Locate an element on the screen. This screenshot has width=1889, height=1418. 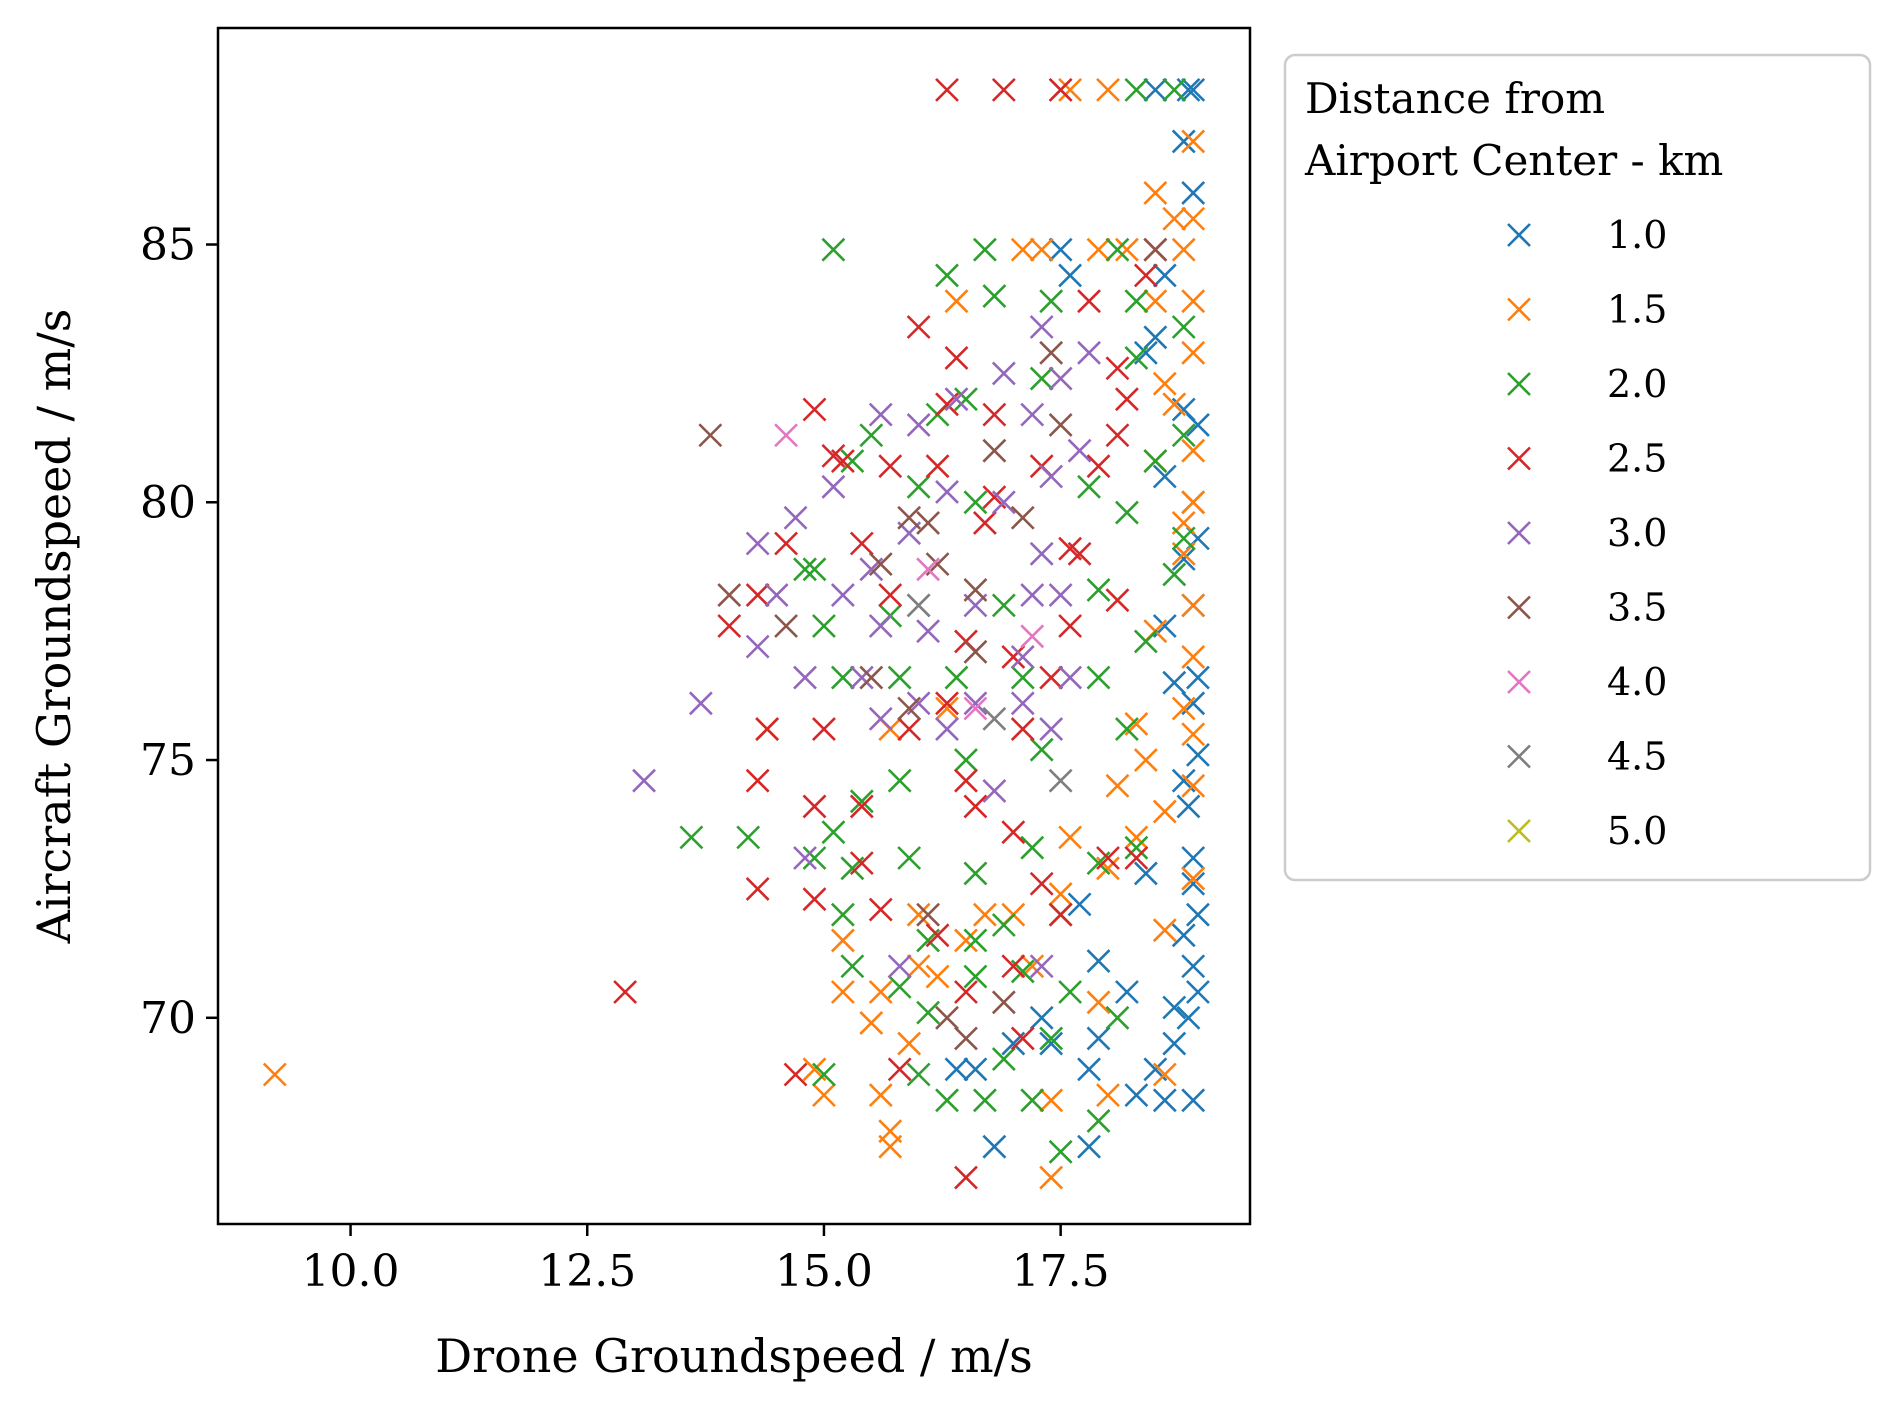
legend-label: 3.0 is located at coordinates (1637, 533).